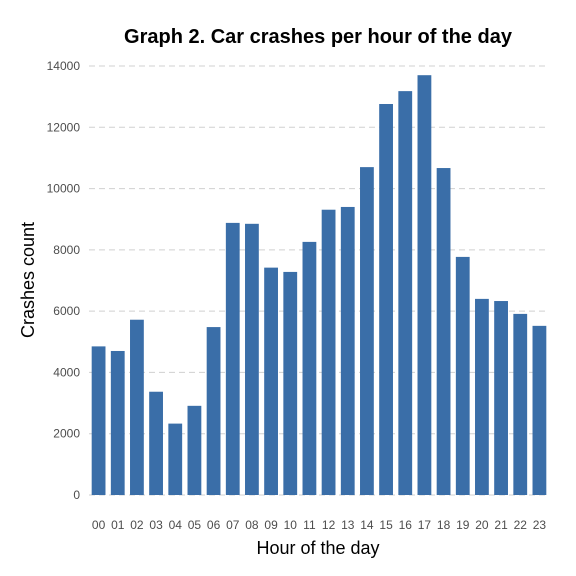  I want to click on x-tick-label: 07, so click(233, 525).